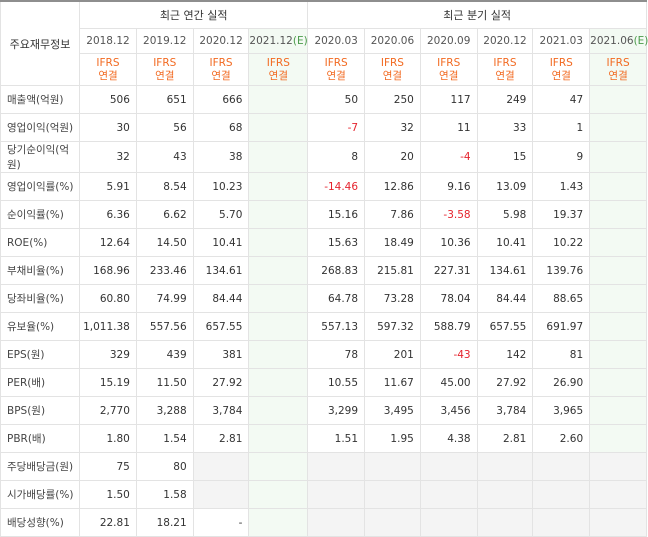 This screenshot has height=537, width=648. I want to click on table-row: 주당배당금(원) 75 80, so click(323, 466).